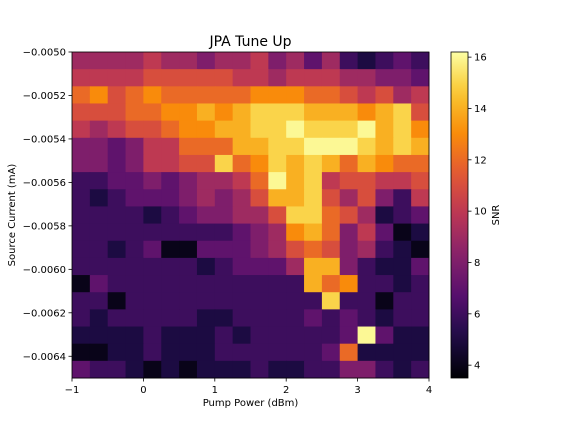 The height and width of the screenshot is (432, 576). What do you see at coordinates (477, 366) in the screenshot?
I see `colorbar-tick-label: 4` at bounding box center [477, 366].